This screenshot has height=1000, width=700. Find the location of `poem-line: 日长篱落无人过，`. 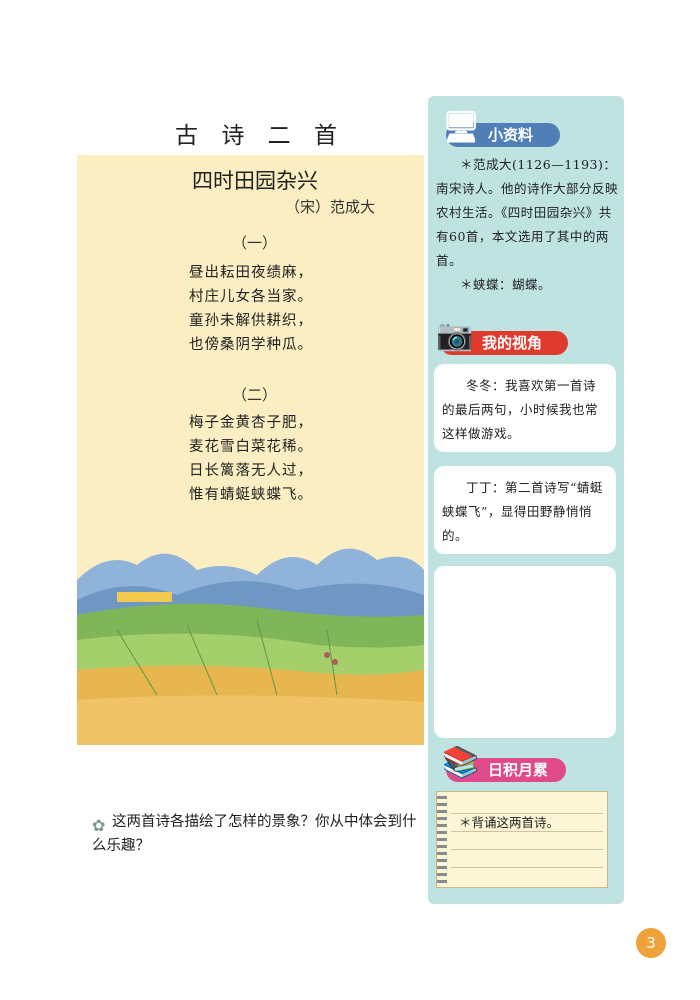

poem-line: 日长篱落无人过， is located at coordinates (251, 471).